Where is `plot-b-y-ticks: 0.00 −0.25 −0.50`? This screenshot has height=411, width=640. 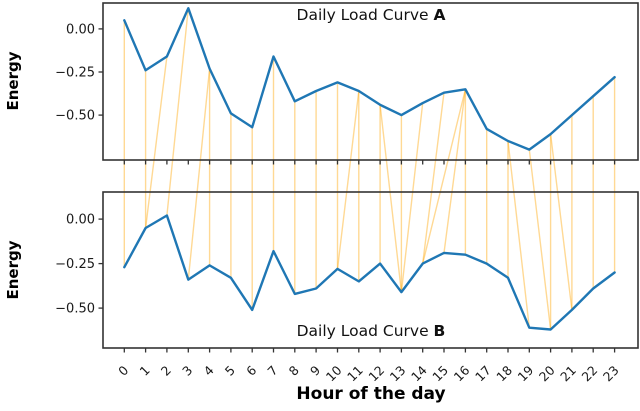 plot-b-y-ticks: 0.00 −0.25 −0.50 is located at coordinates (79, 265).